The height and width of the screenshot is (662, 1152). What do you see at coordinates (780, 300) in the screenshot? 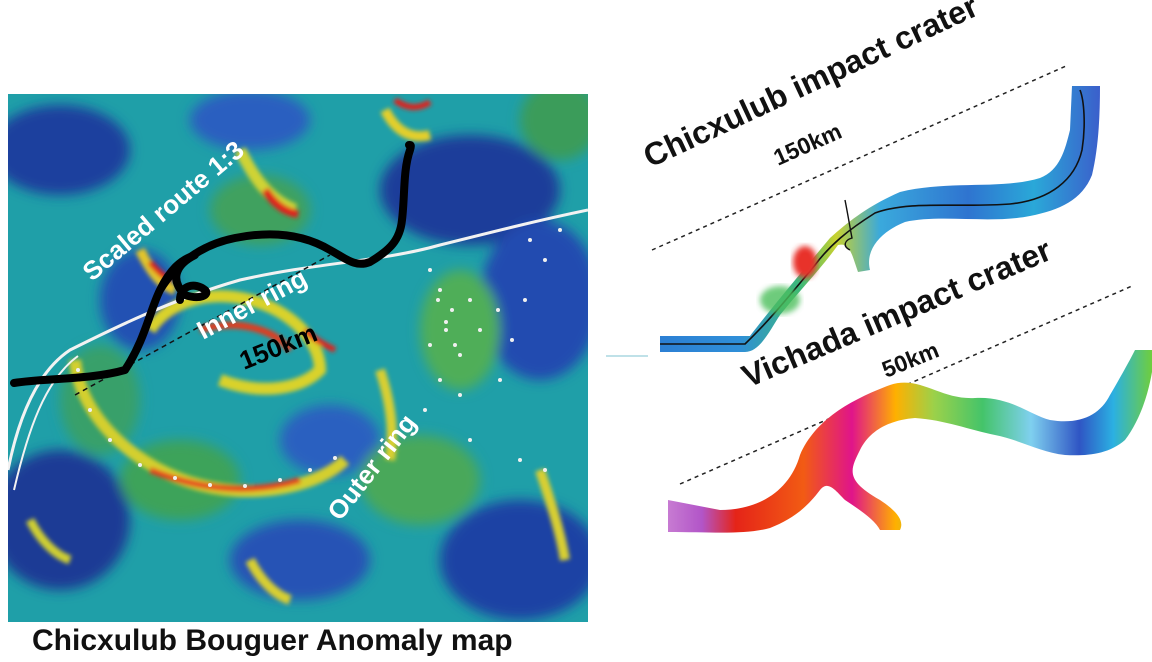
I see `chicxulub-green-spot` at bounding box center [780, 300].